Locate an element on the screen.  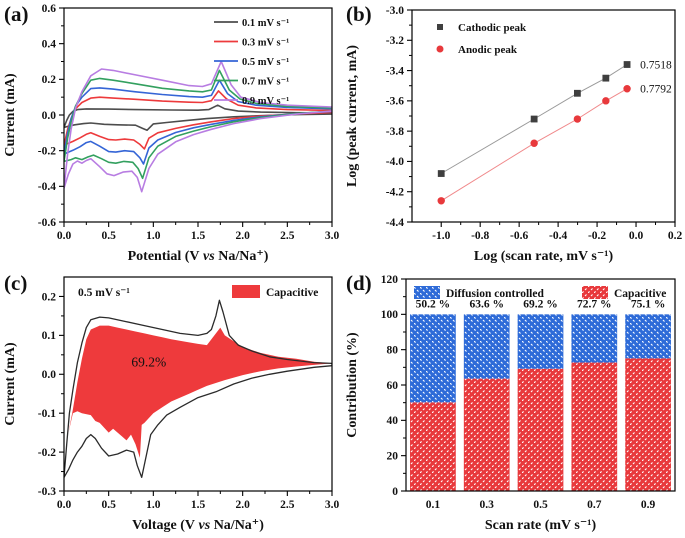
x-category-label: 0.7 is located at coordinates (594, 505).